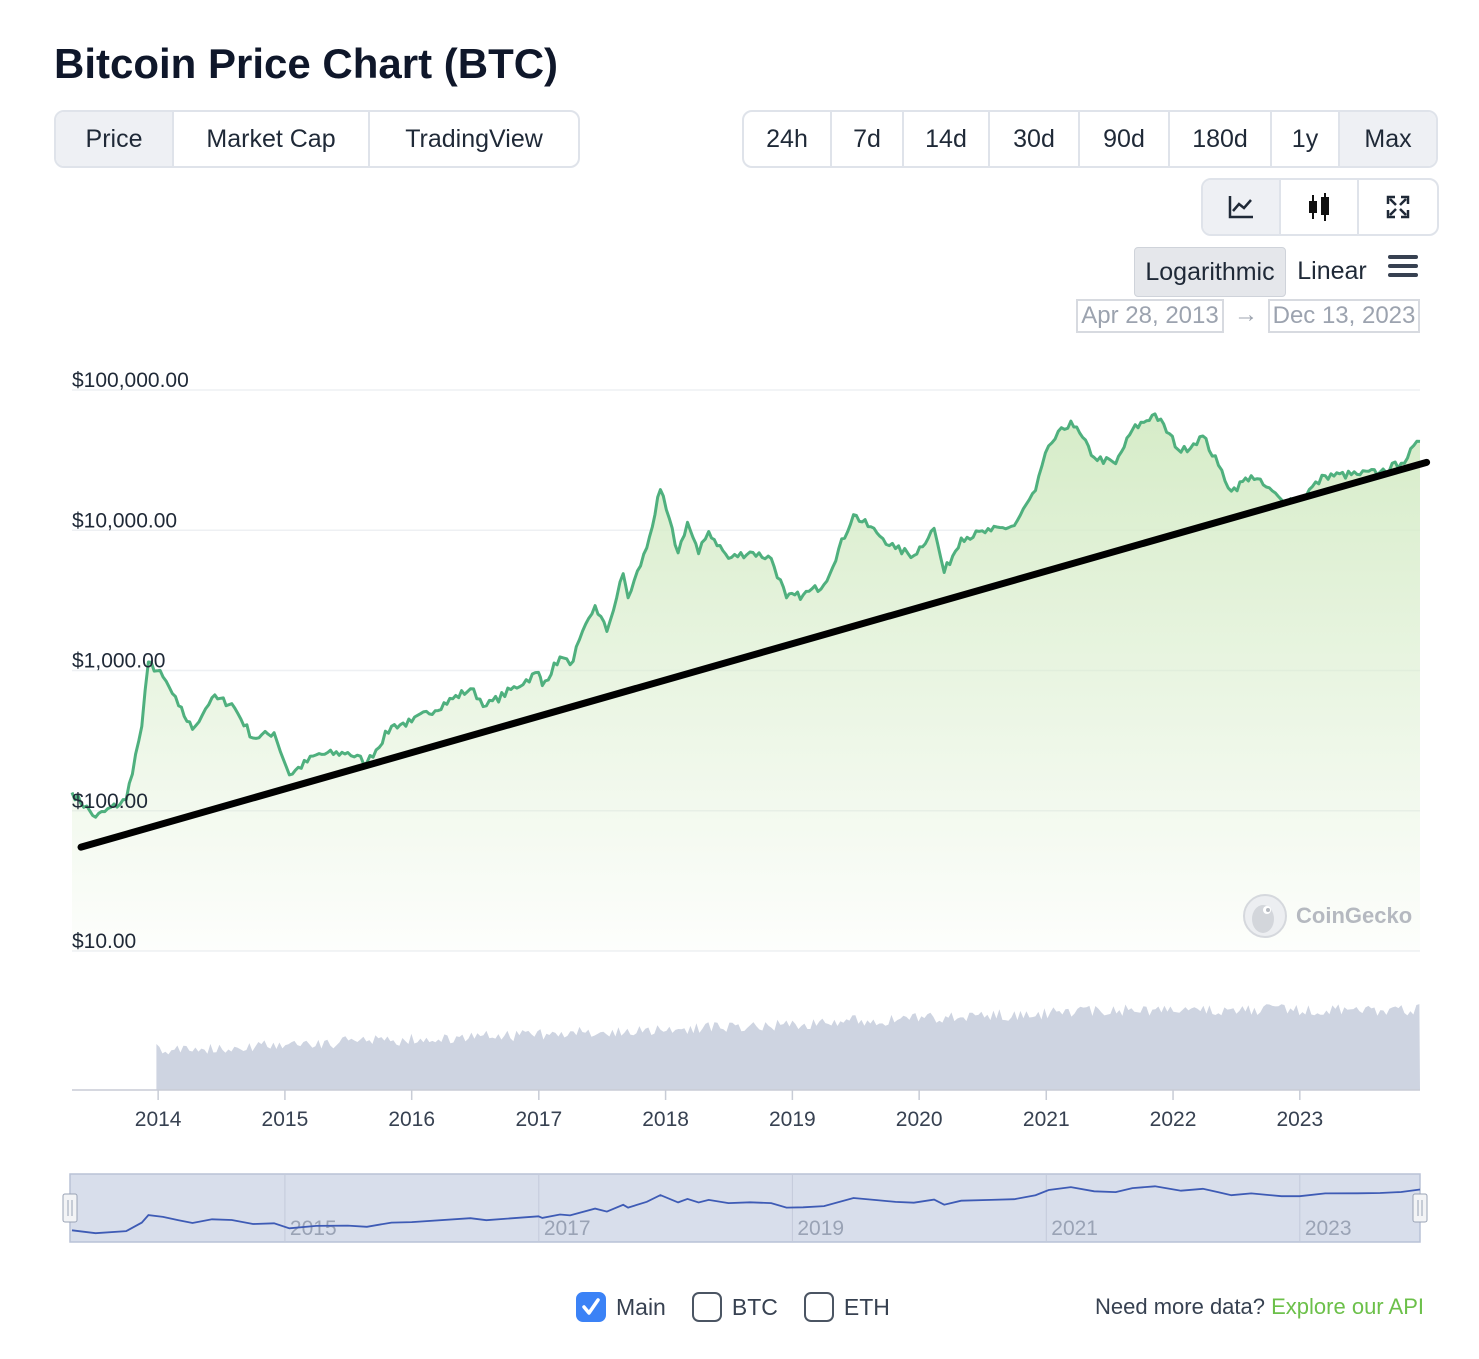 The width and height of the screenshot is (1479, 1359). I want to click on range-navigator: 2015 2017 2019 2021 2023, so click(745, 1208).